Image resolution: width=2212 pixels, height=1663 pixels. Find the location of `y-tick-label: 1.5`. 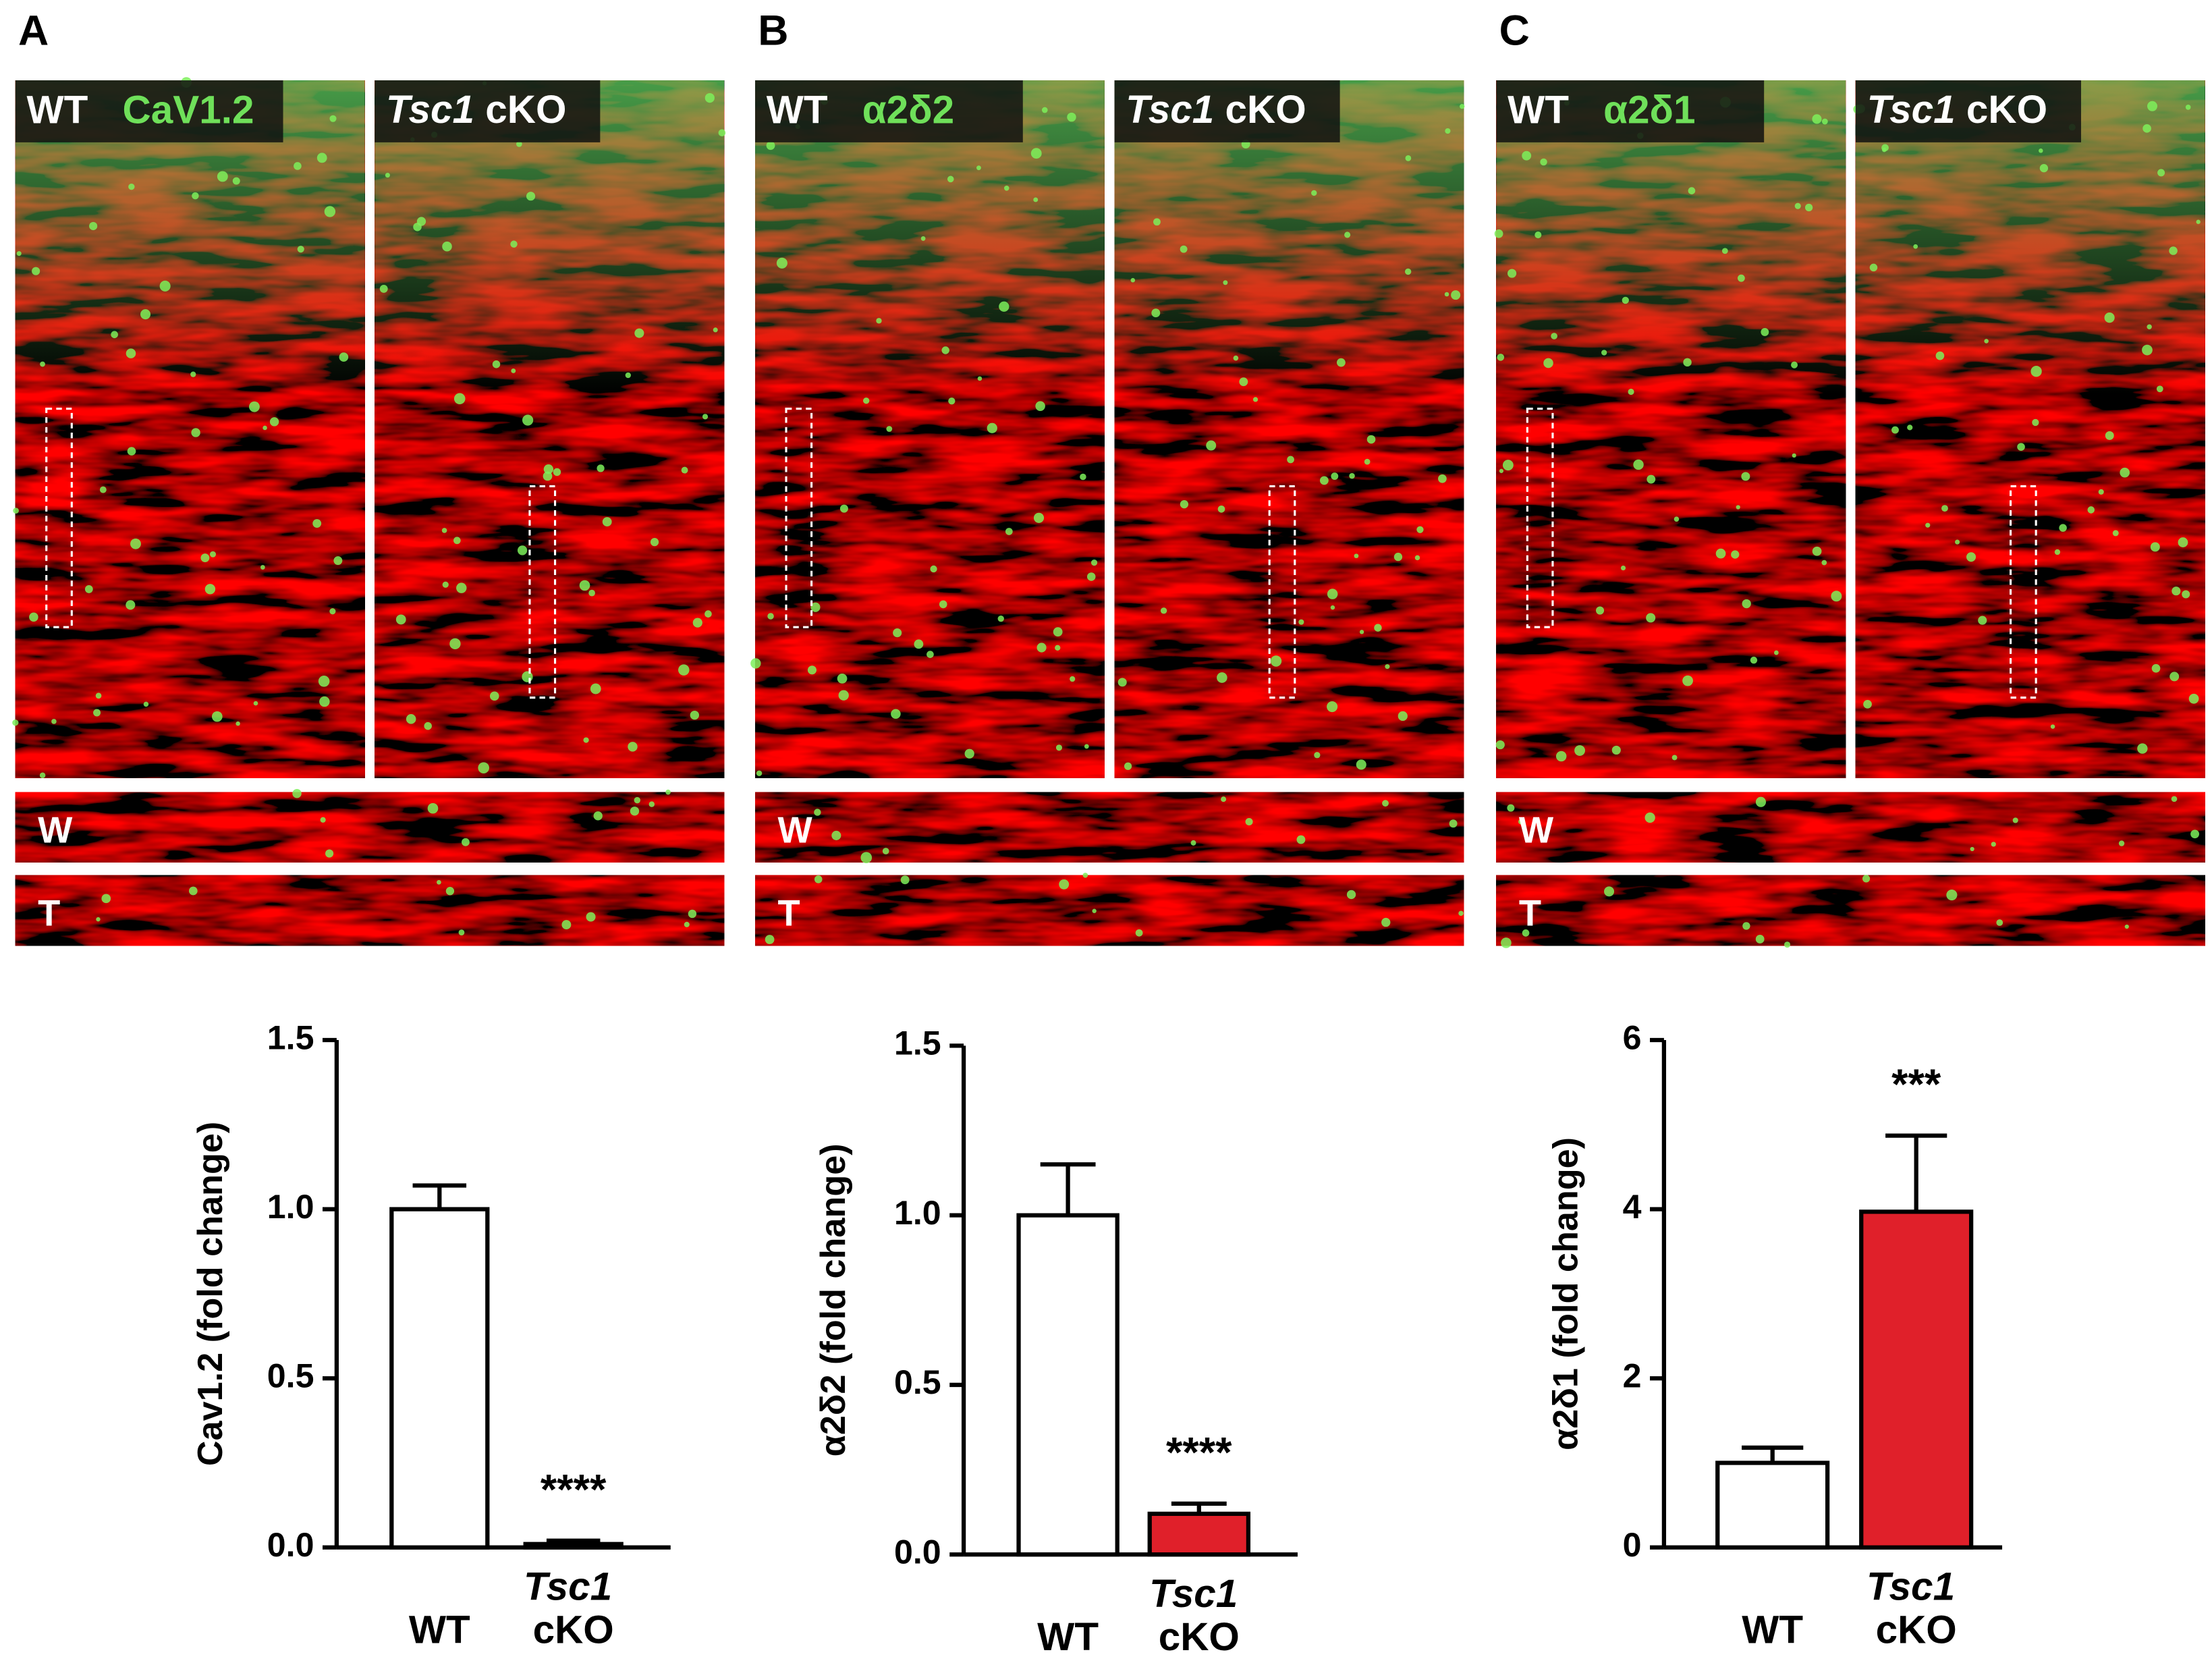

y-tick-label: 1.5 is located at coordinates (917, 1043).